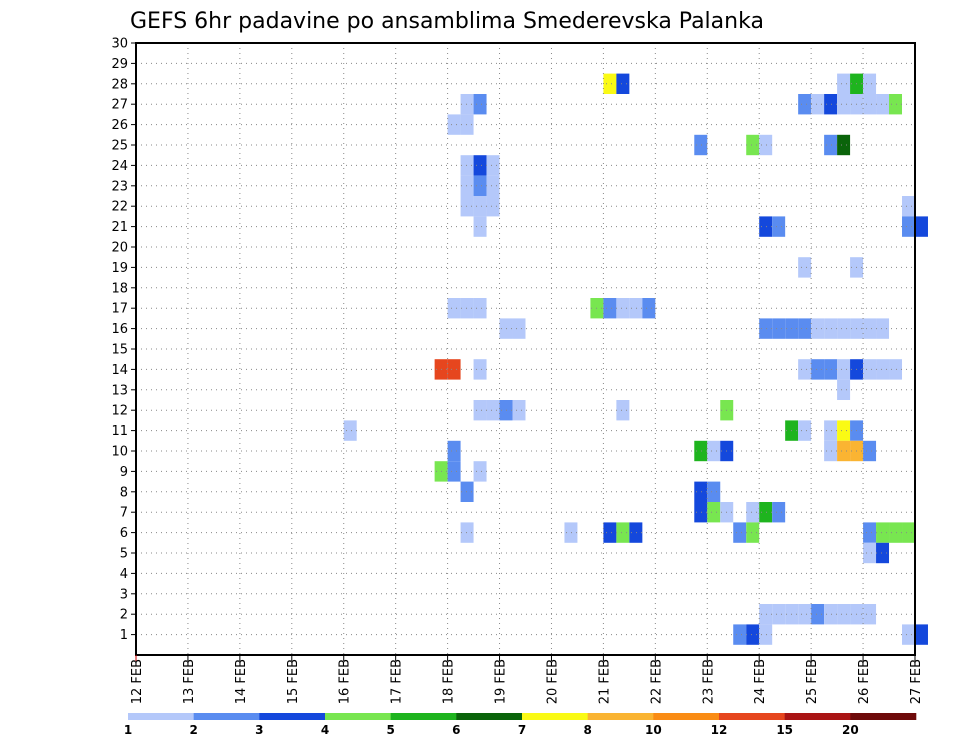 This screenshot has height=742, width=960. Describe the element at coordinates (124, 533) in the screenshot. I see `y-tick-label: 6` at that location.